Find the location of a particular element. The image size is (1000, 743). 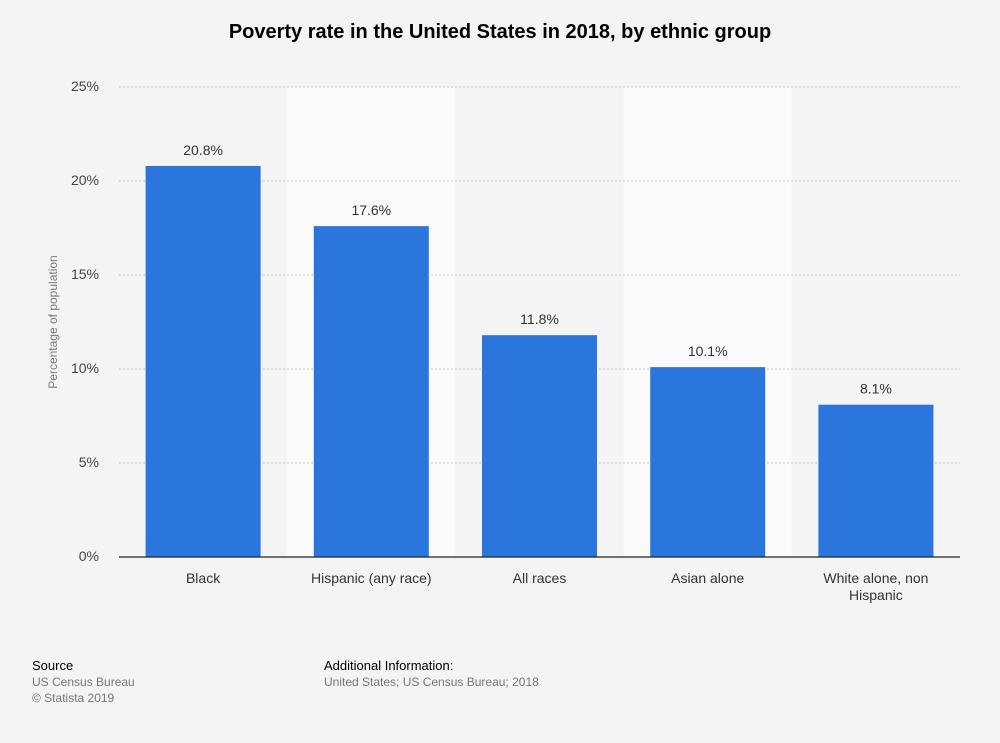

bar-value-label: 8.1% is located at coordinates (876, 389).